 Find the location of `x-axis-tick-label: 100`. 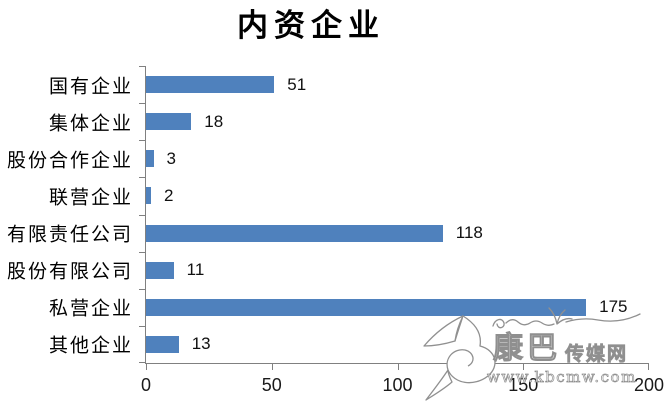

x-axis-tick-label: 100 is located at coordinates (397, 385).